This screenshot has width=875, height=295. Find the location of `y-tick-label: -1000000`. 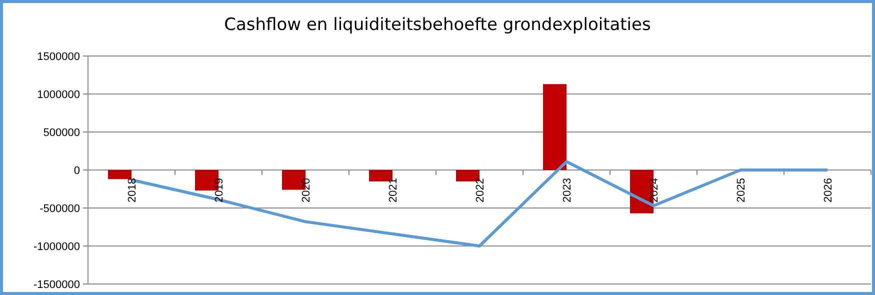

y-tick-label: -1000000 is located at coordinates (57, 247).